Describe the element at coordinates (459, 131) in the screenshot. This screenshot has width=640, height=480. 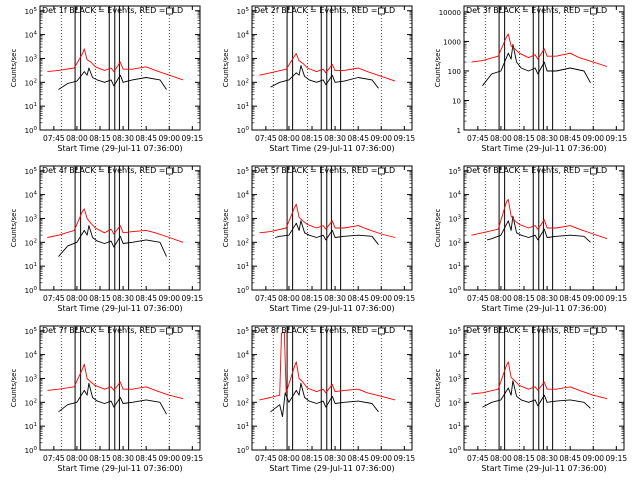
I see `y-tick-label: 1` at that location.